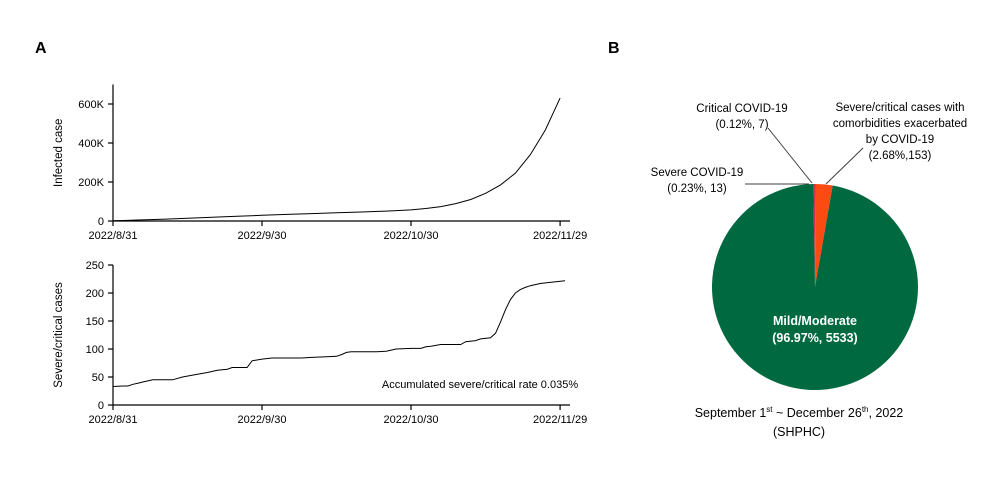 The height and width of the screenshot is (491, 993). What do you see at coordinates (59, 335) in the screenshot?
I see `y-axis-title: Severe/critical cases` at bounding box center [59, 335].